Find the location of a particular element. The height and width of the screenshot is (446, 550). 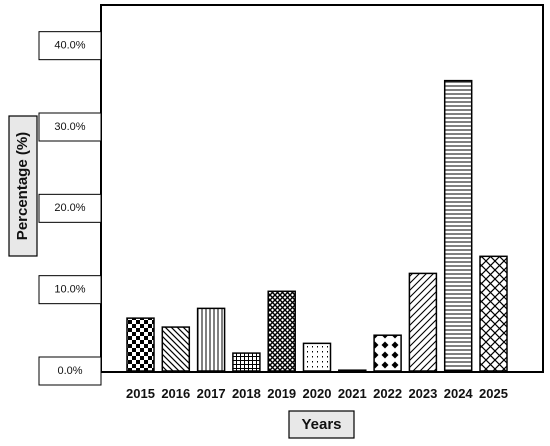

y-tick-label: 30.0% is located at coordinates (69, 127).